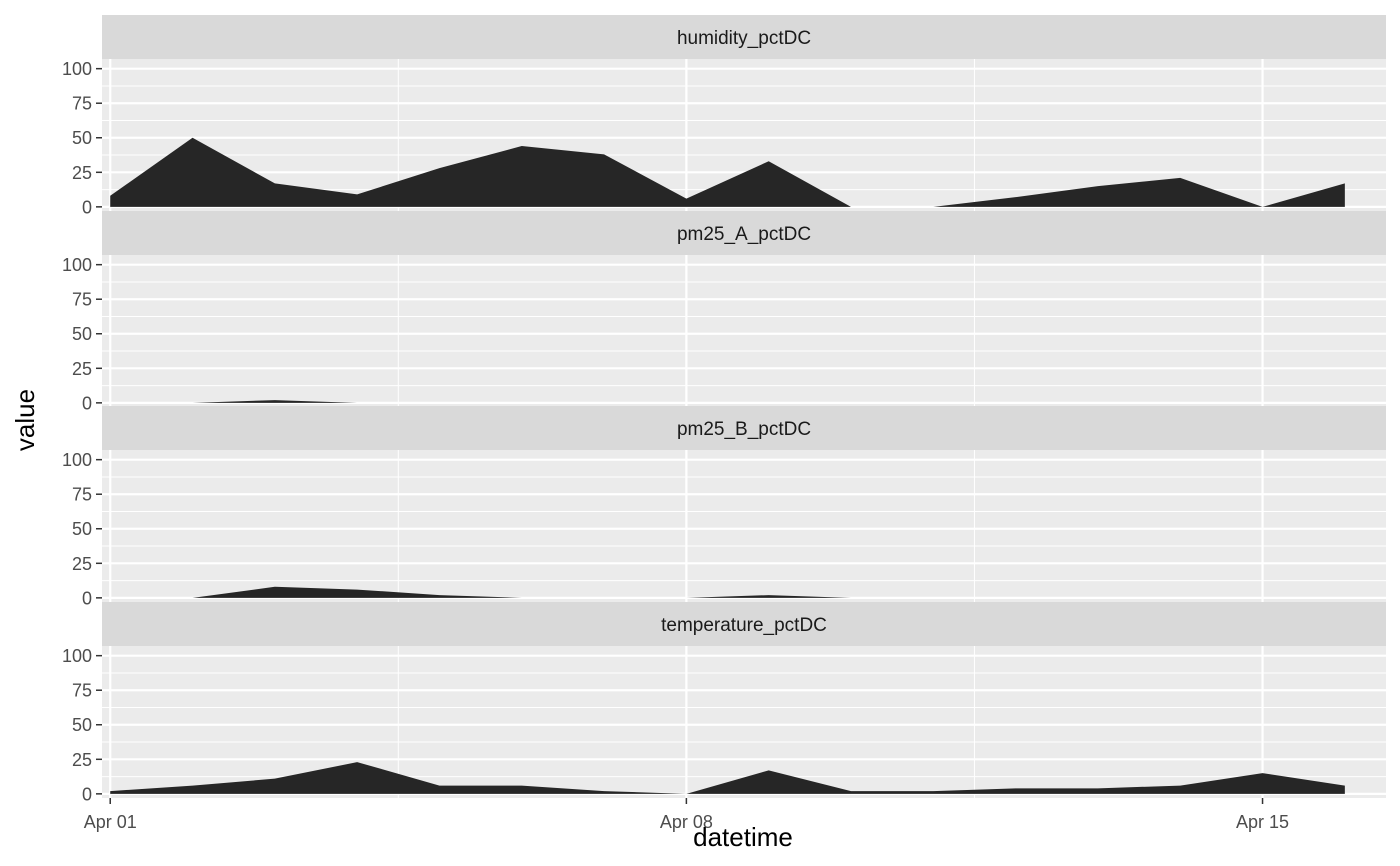 The image size is (1400, 866). What do you see at coordinates (686, 822) in the screenshot?
I see `x-tick-label: Apr 08` at bounding box center [686, 822].